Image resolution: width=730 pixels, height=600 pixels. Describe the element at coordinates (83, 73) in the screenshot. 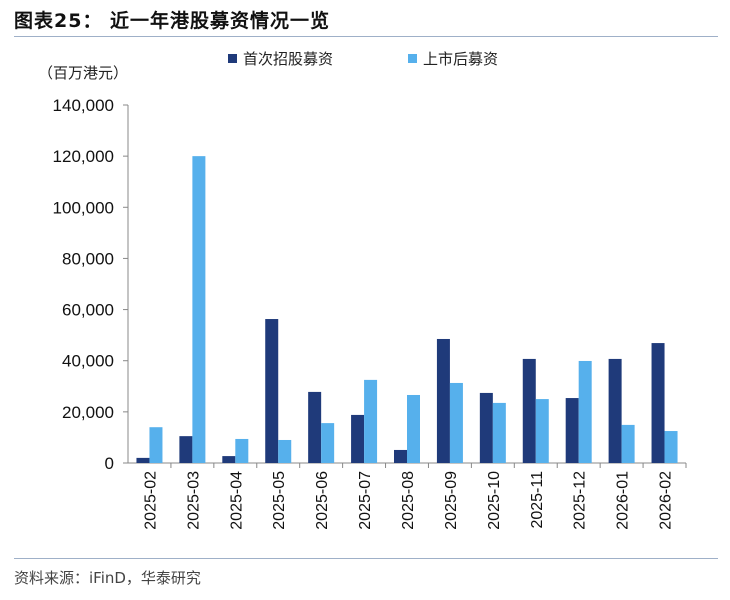

I see `y-axis-unit: （百万港元）` at that location.